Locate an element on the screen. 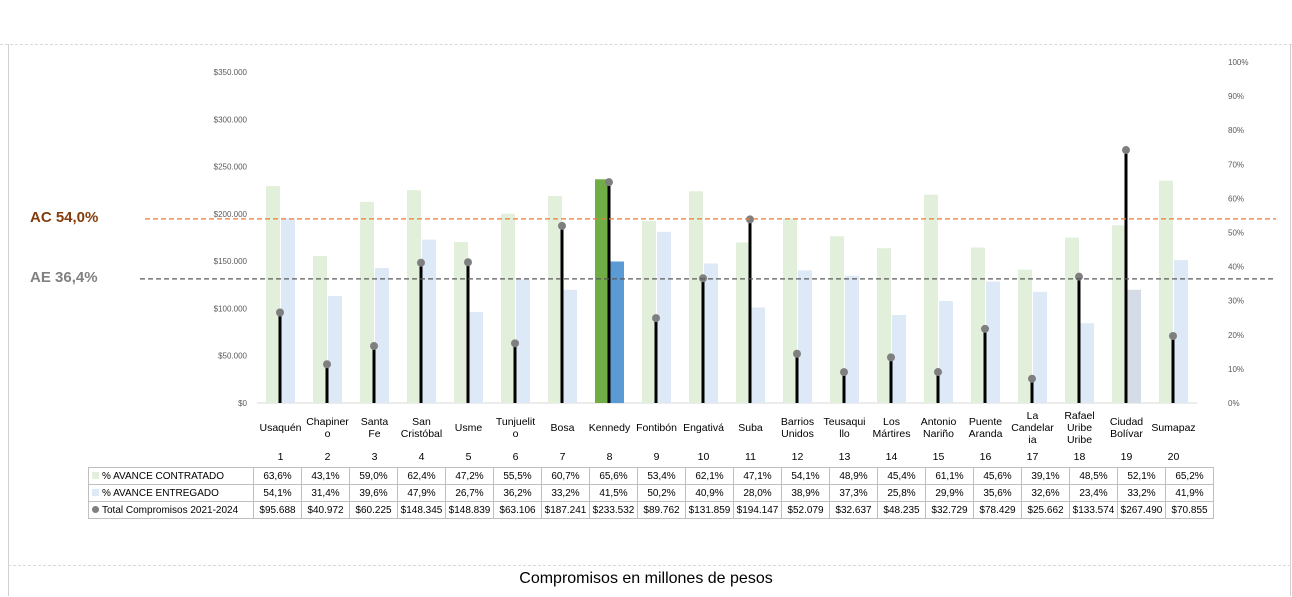 The height and width of the screenshot is (597, 1292). table-cell: $48.235 is located at coordinates (901, 510).